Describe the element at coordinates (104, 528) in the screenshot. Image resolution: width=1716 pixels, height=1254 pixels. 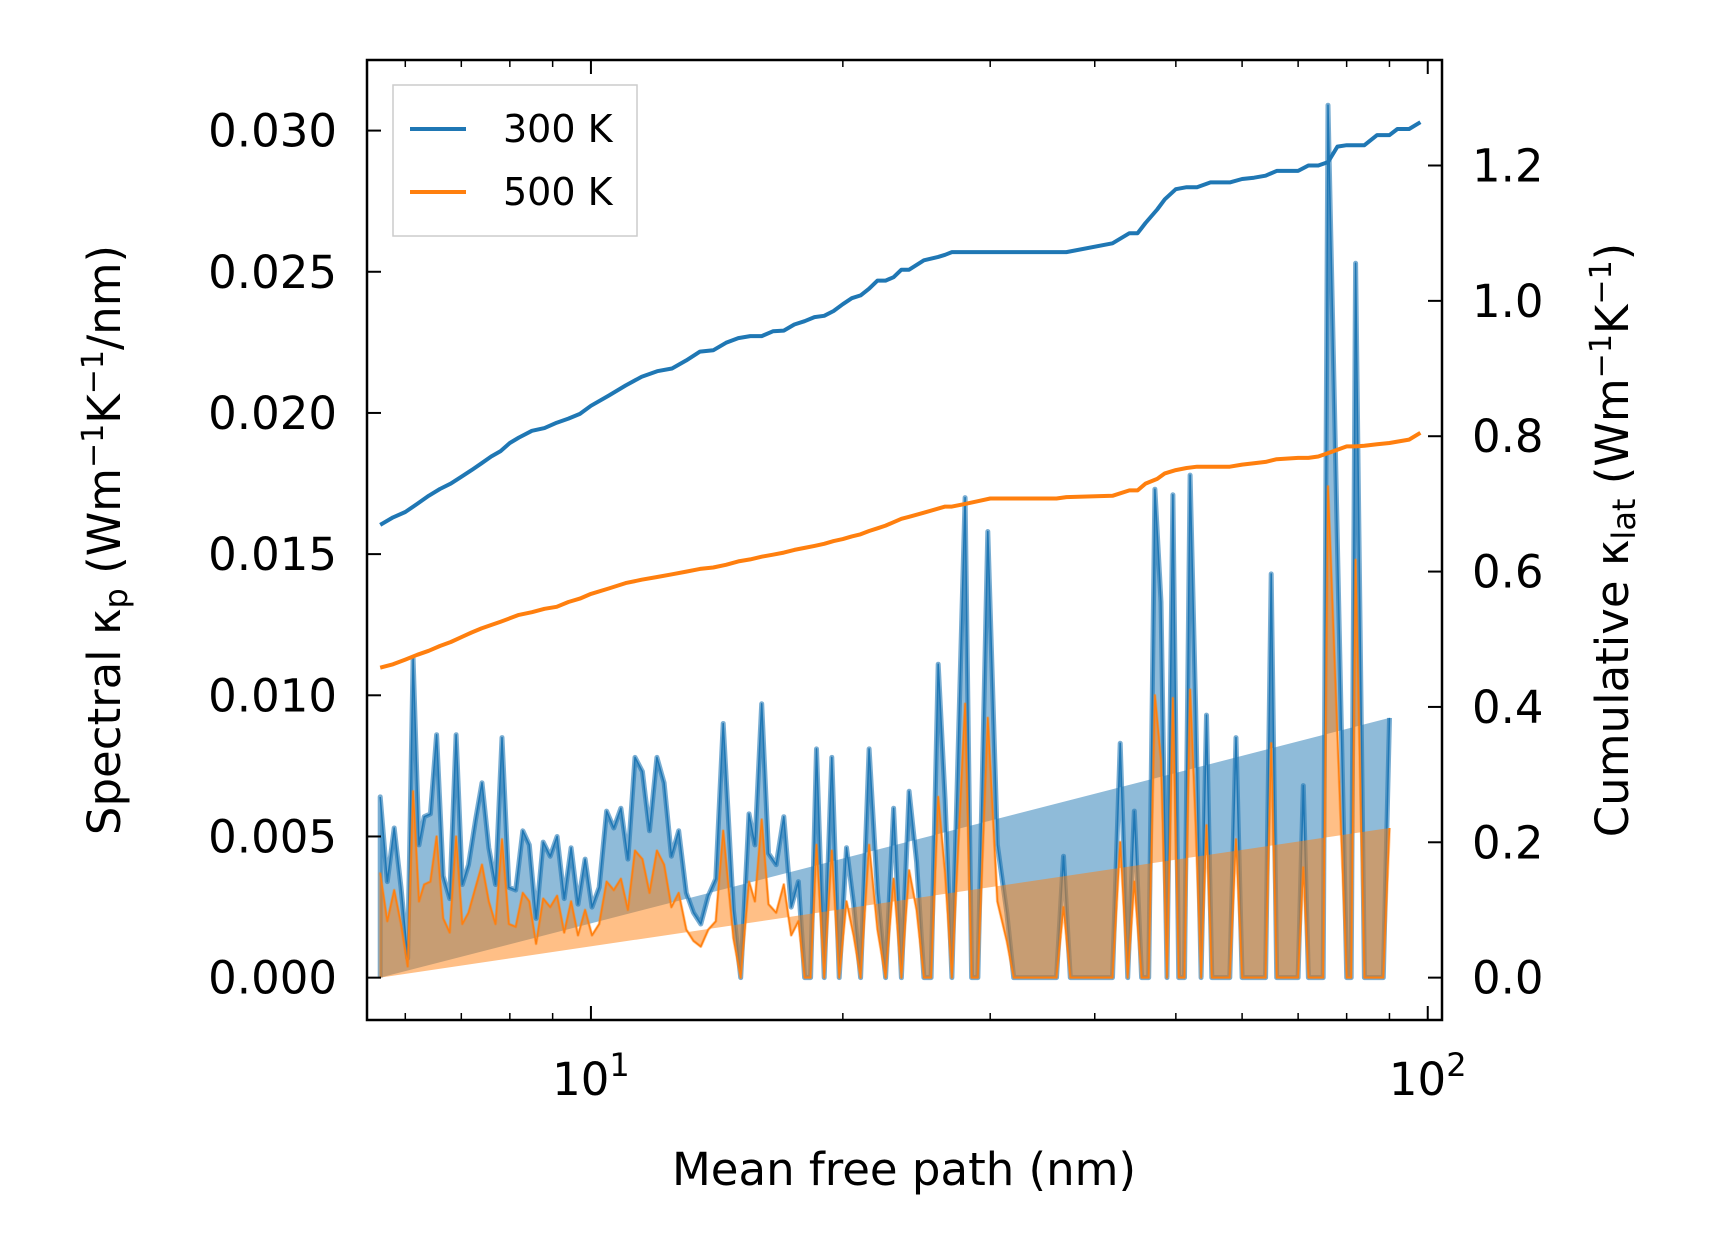
I see `y-left-title-unit-pre: (Wm` at that location.